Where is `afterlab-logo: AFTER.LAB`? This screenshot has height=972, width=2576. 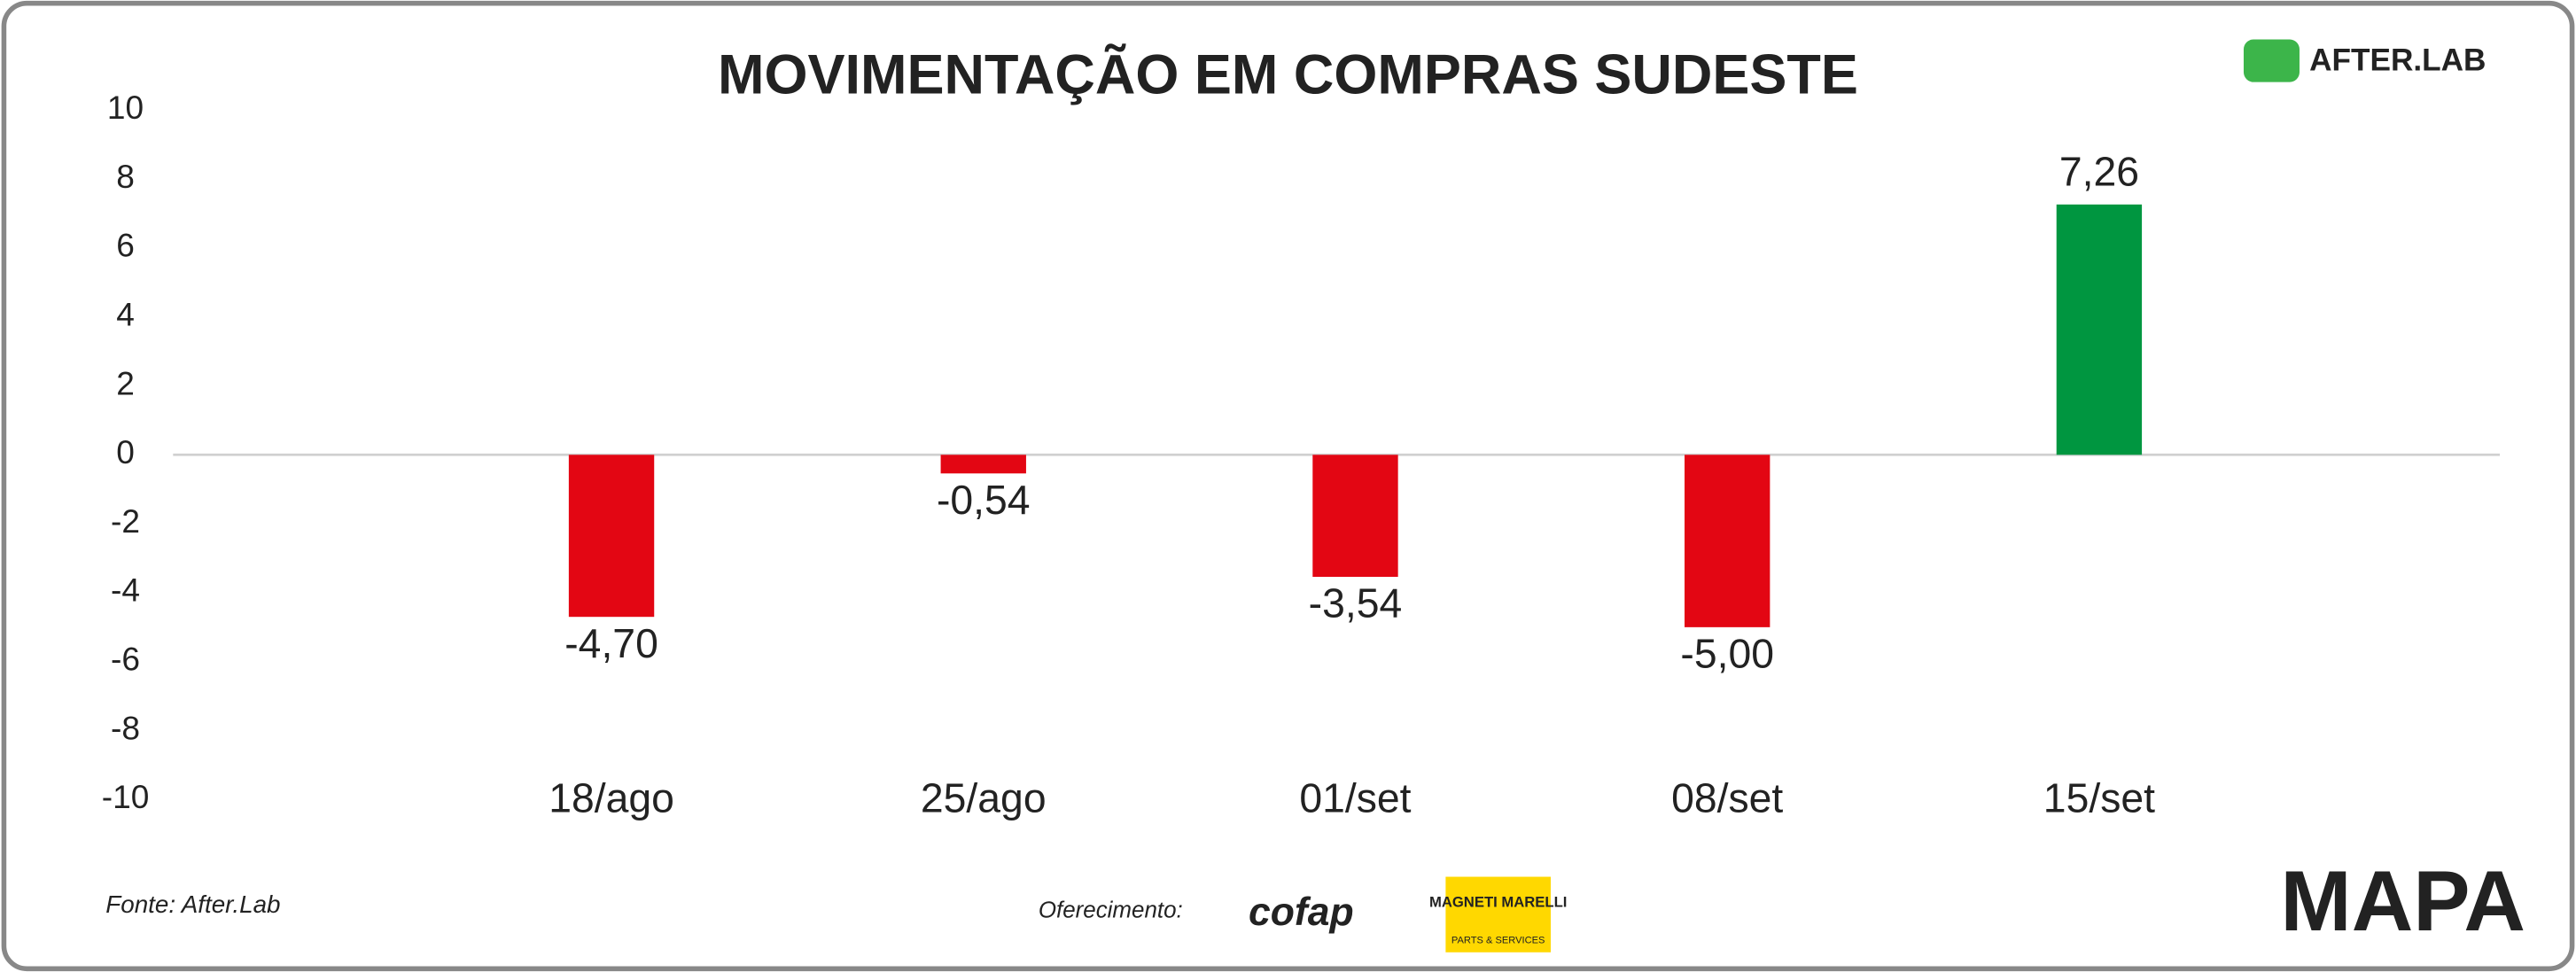 afterlab-logo: AFTER.LAB is located at coordinates (2398, 61).